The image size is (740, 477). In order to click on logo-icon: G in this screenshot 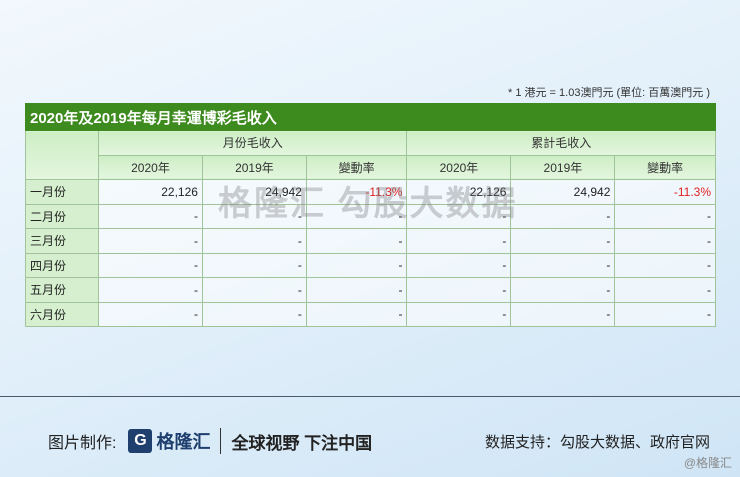, I will do `click(140, 441)`.